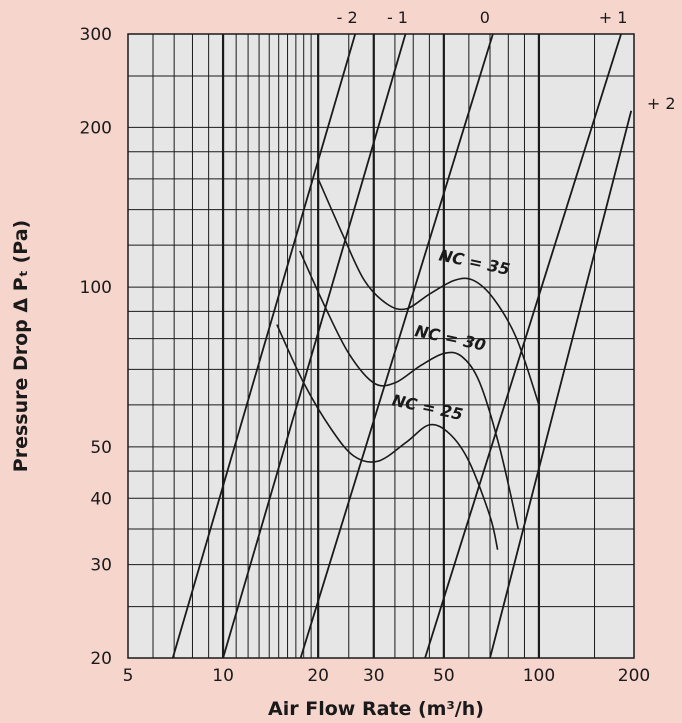 The width and height of the screenshot is (682, 723). What do you see at coordinates (376, 709) in the screenshot?
I see `x-axis-title: Air Flow Rate (m³/h)` at bounding box center [376, 709].